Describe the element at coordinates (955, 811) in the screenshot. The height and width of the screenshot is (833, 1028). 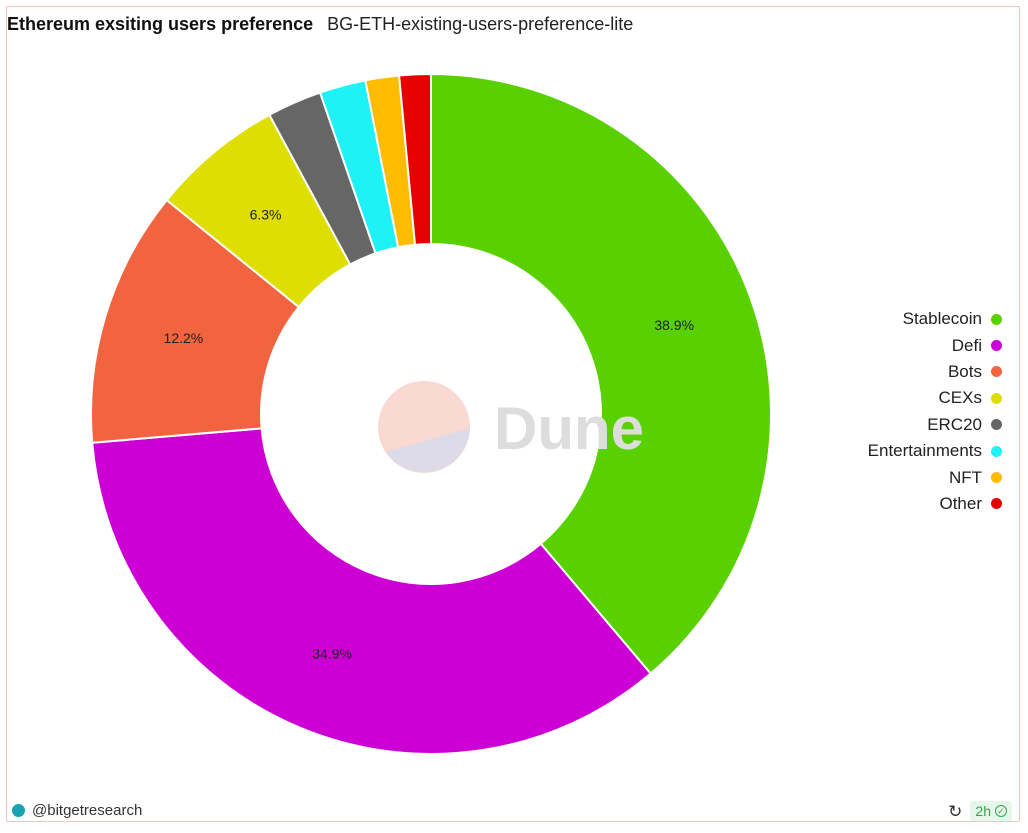
I see `refresh-icon: ↻` at that location.